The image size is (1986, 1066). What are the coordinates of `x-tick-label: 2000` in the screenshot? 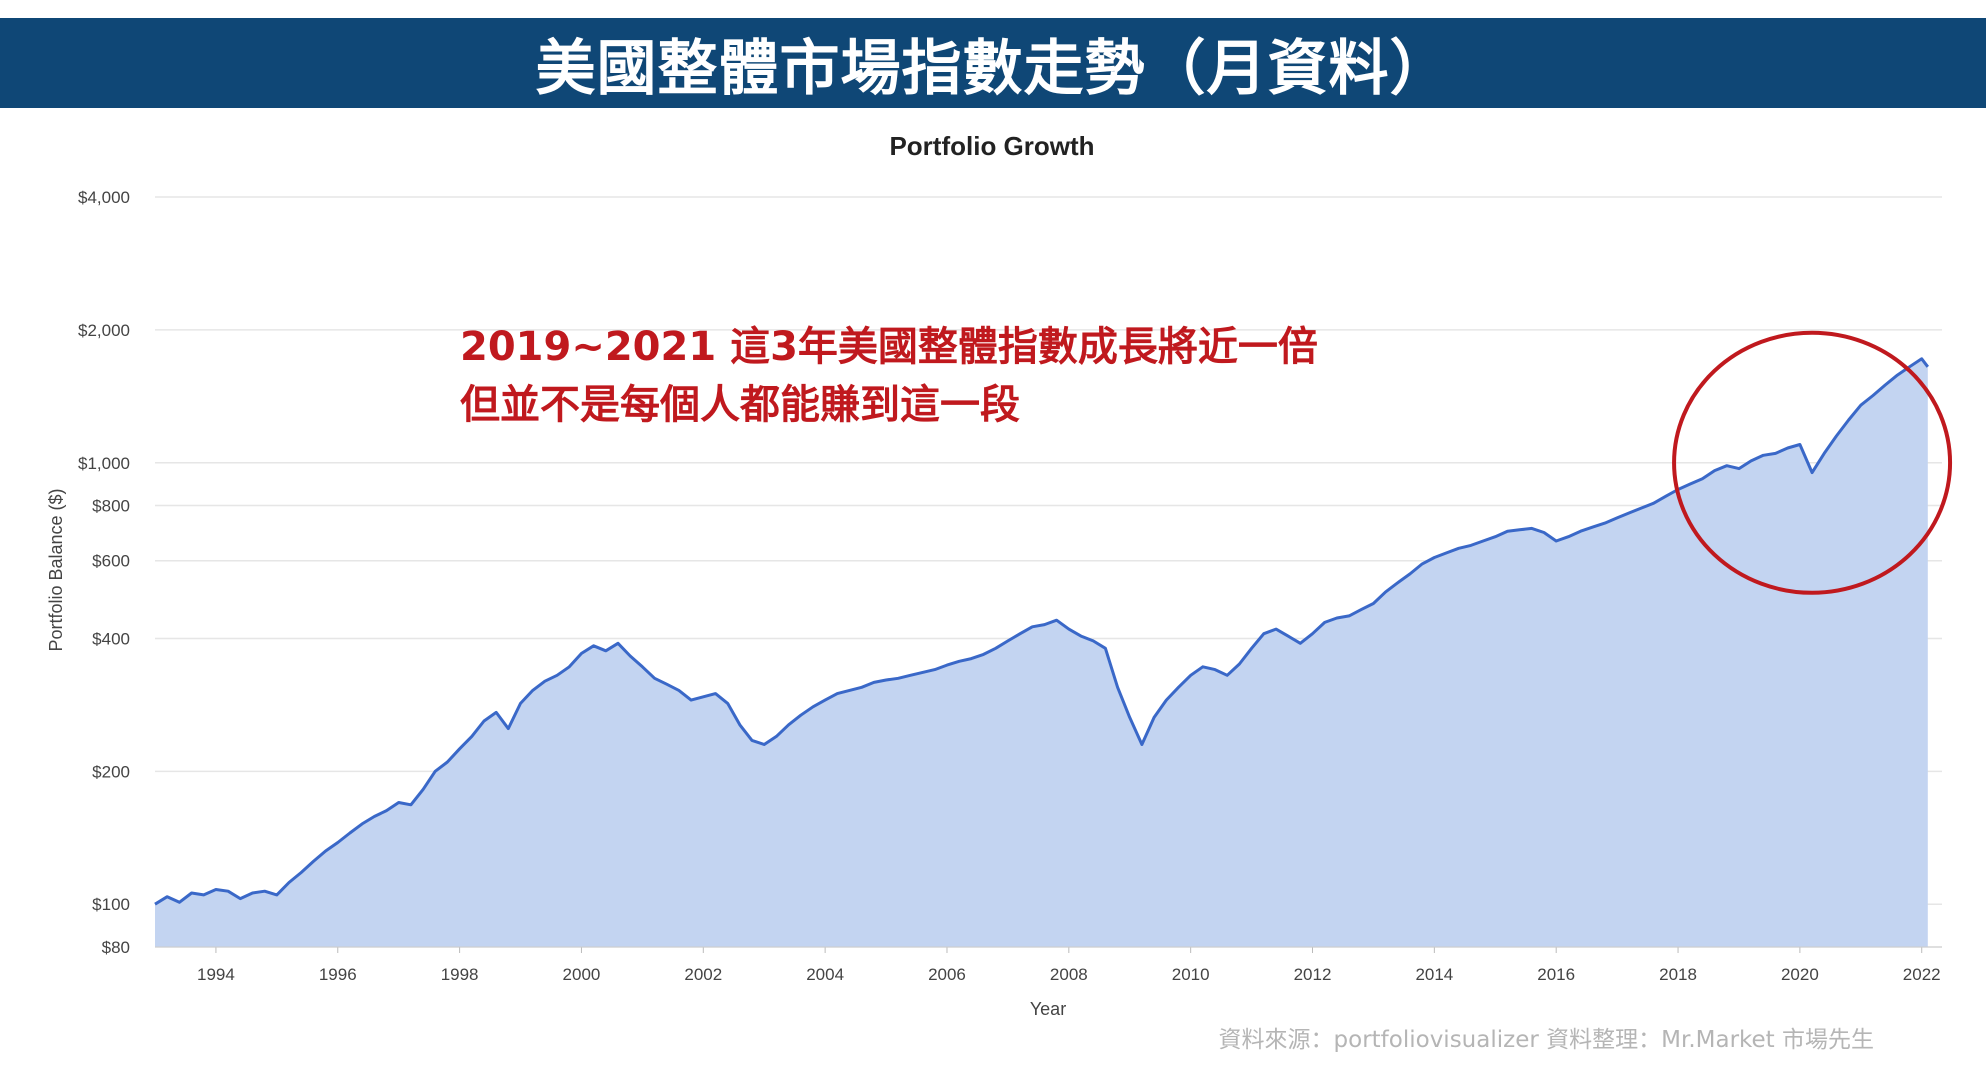 It's located at (582, 974).